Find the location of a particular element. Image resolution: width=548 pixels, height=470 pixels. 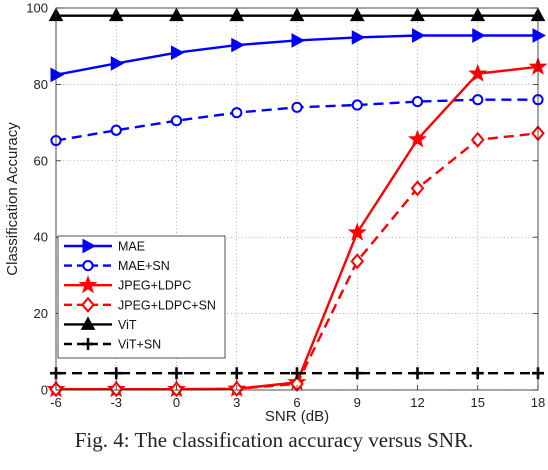

legend-marker-jpeg-ldpc is located at coordinates (88, 284).